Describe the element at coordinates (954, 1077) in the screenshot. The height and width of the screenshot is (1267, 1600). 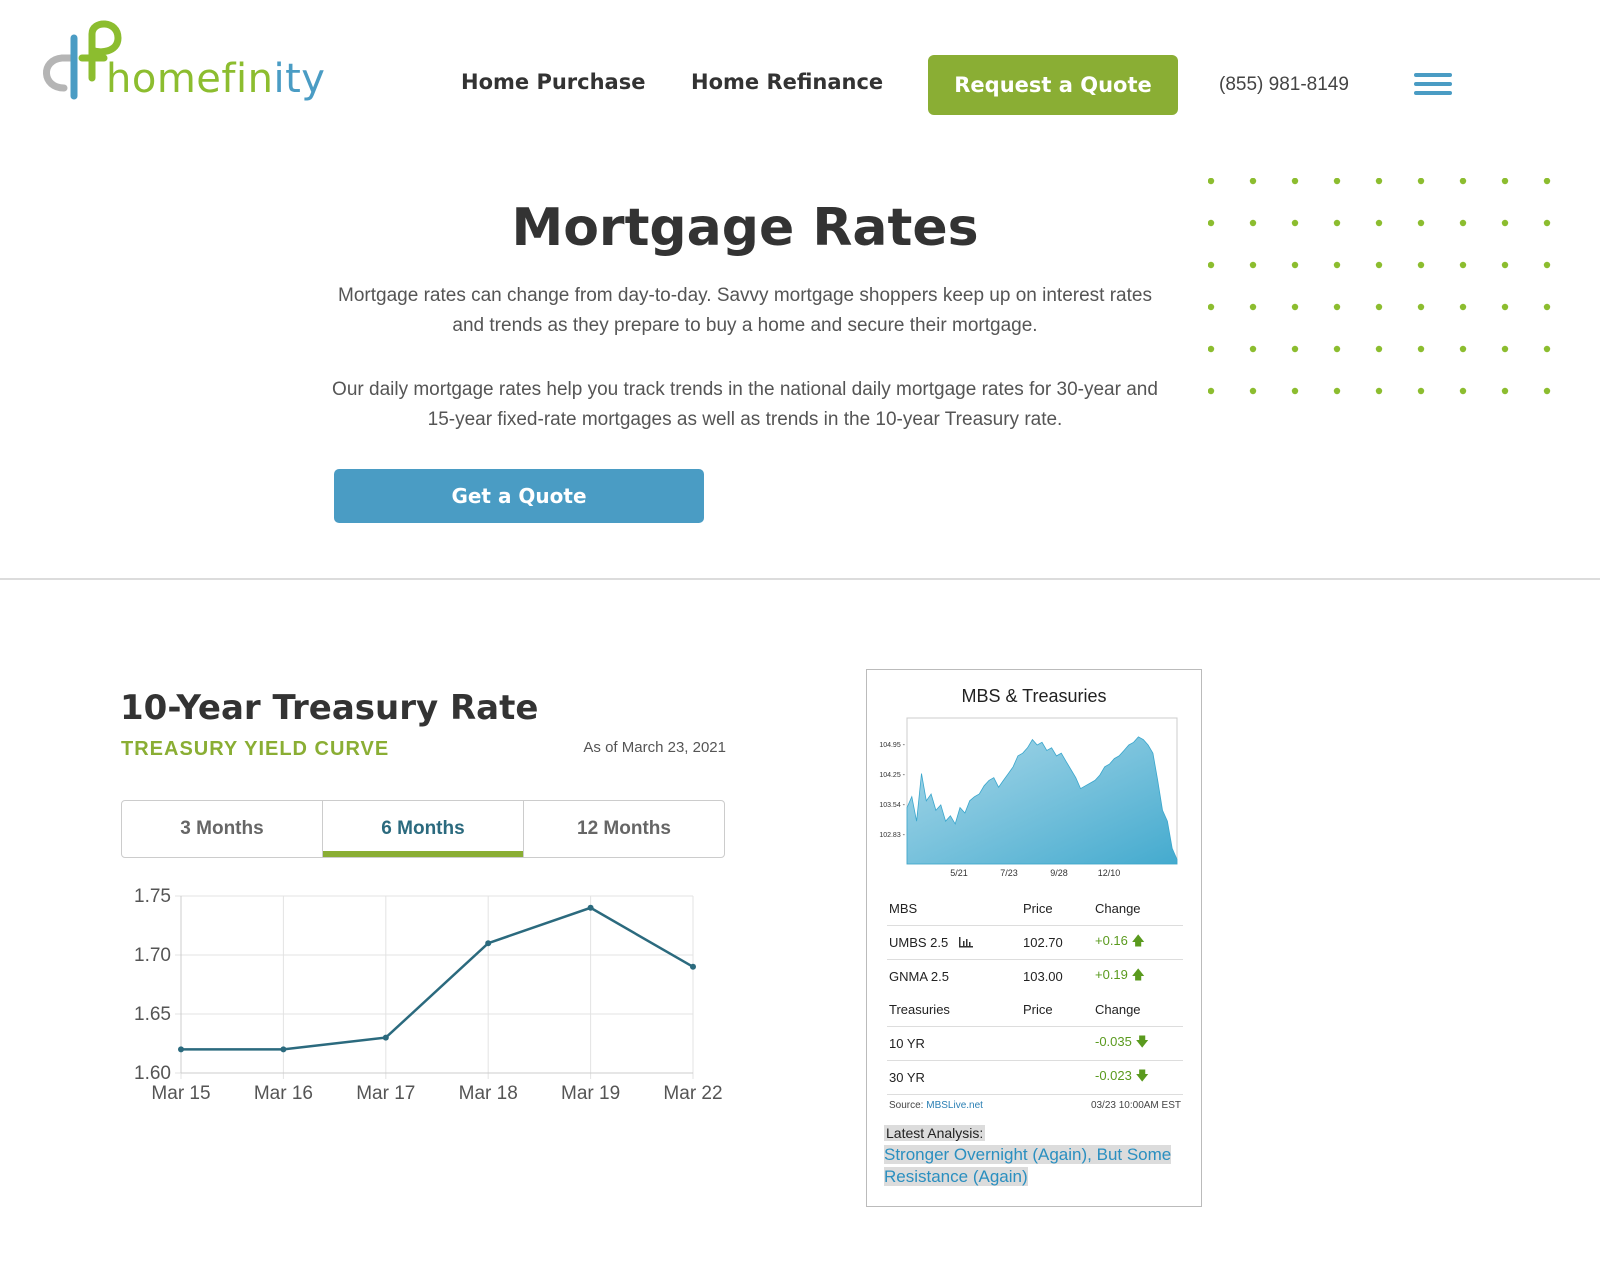
I see `row-name-cell: 30 YR` at that location.